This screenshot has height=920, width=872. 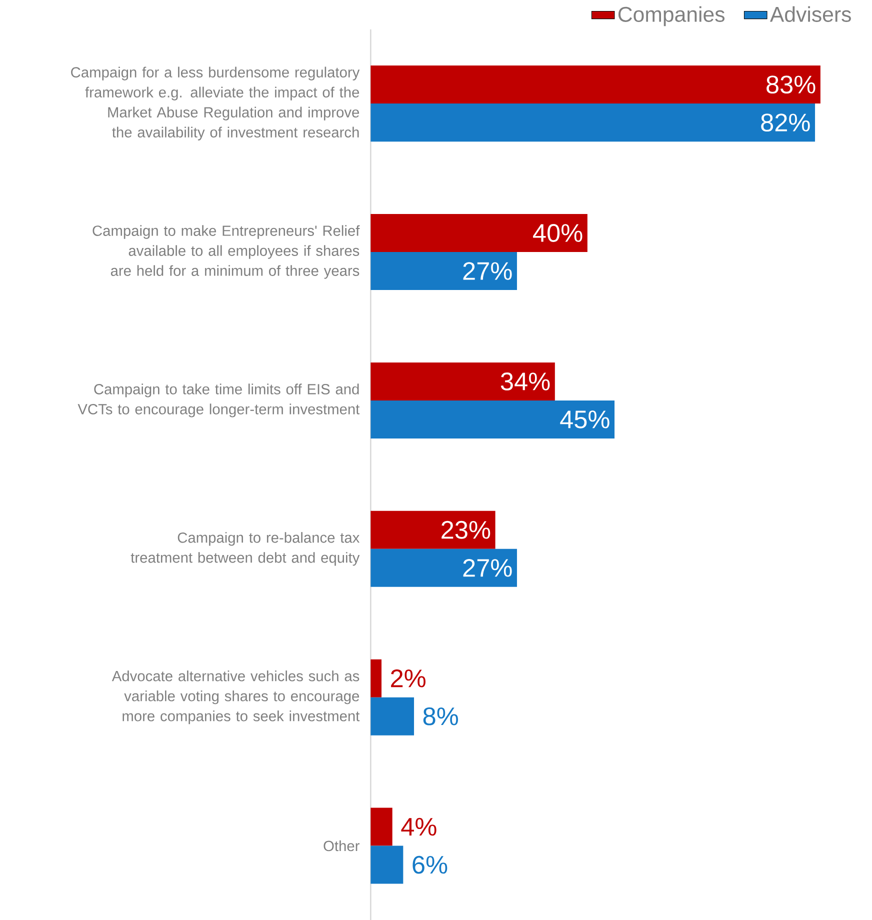 What do you see at coordinates (418, 827) in the screenshot?
I see `data-label: 4%` at bounding box center [418, 827].